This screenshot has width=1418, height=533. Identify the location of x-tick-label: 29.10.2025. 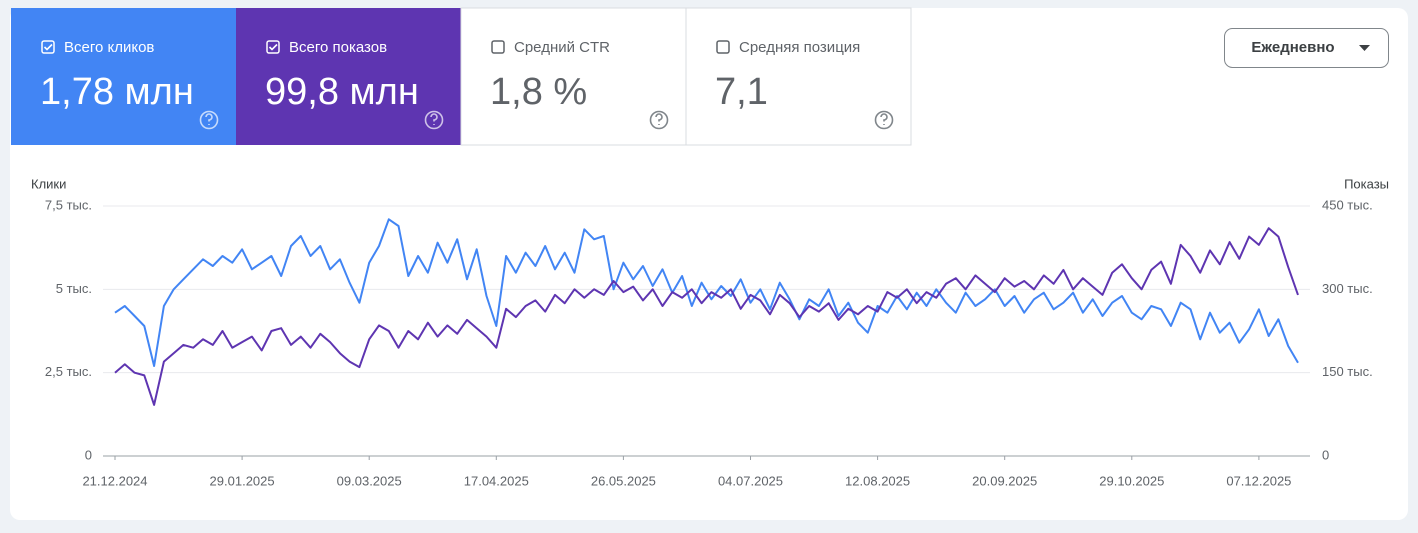
(1131, 480).